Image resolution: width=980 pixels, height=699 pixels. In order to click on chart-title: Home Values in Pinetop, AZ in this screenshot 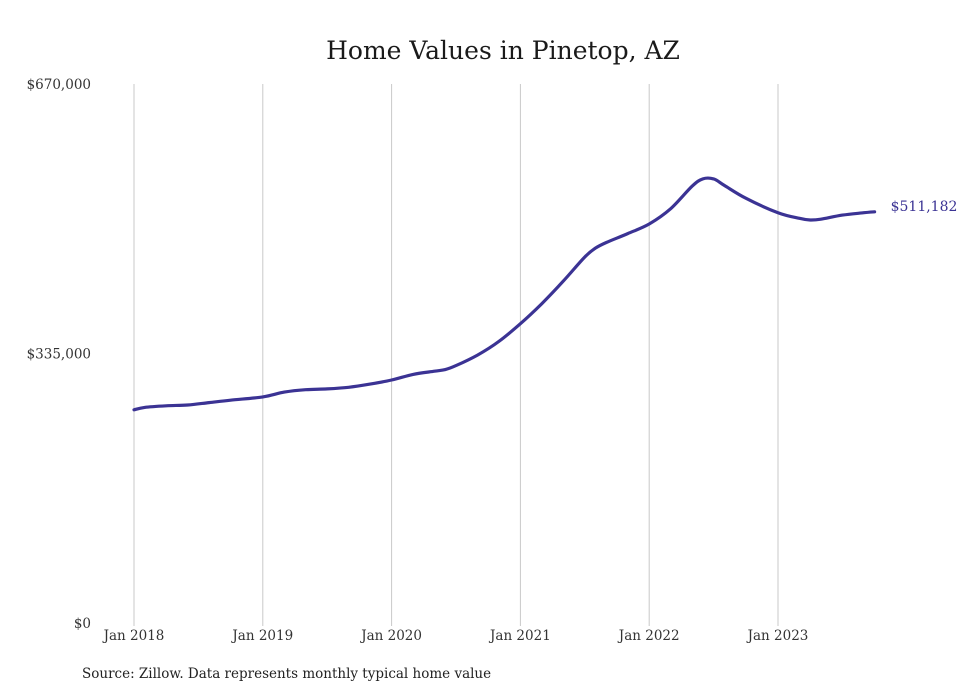, I will do `click(503, 50)`.